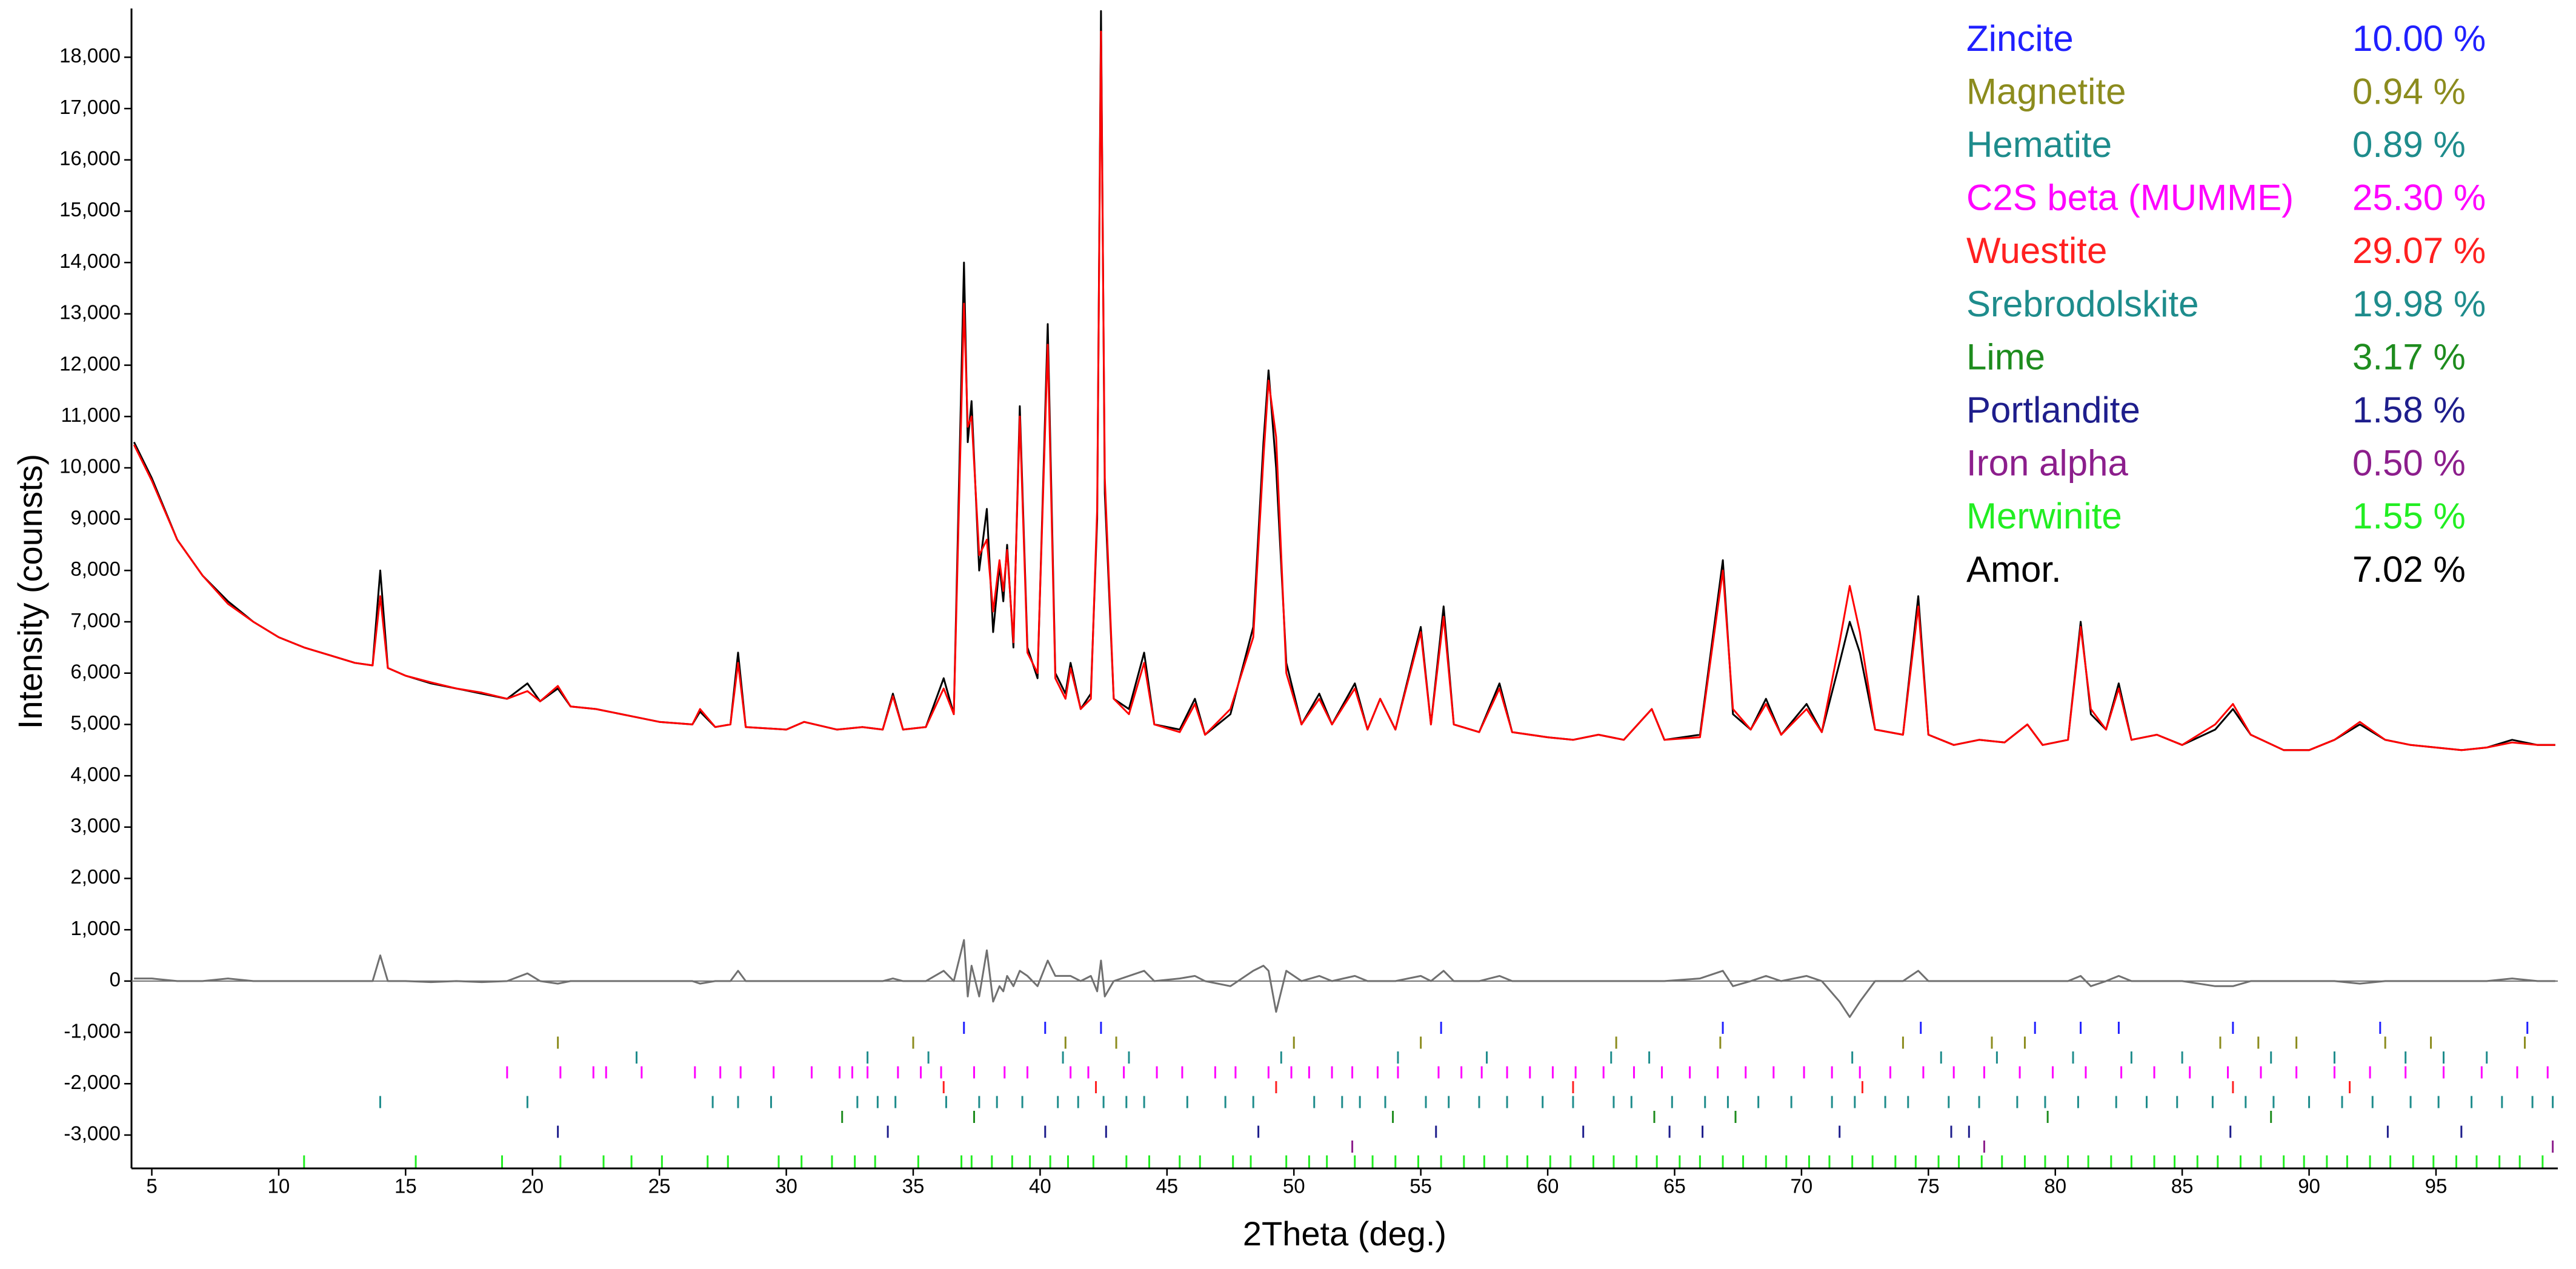 This screenshot has height=1269, width=2576. Describe the element at coordinates (1040, 1186) in the screenshot. I see `x-tick-label: 40` at that location.